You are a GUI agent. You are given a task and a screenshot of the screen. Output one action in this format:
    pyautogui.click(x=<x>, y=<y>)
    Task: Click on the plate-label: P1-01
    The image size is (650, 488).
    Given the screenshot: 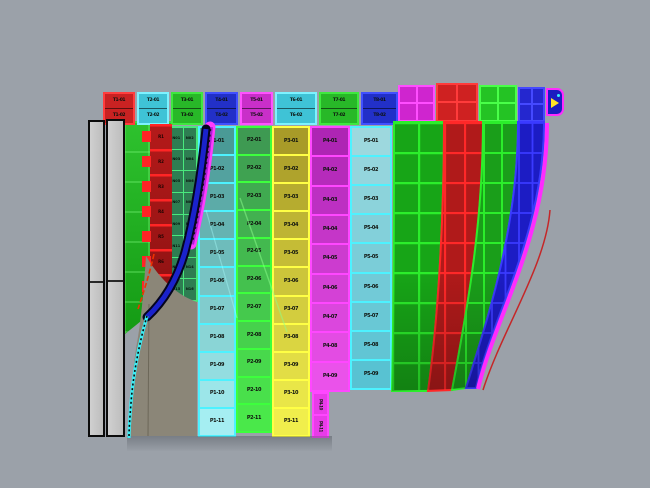 What is the action you would take?
    pyautogui.click(x=217, y=140)
    